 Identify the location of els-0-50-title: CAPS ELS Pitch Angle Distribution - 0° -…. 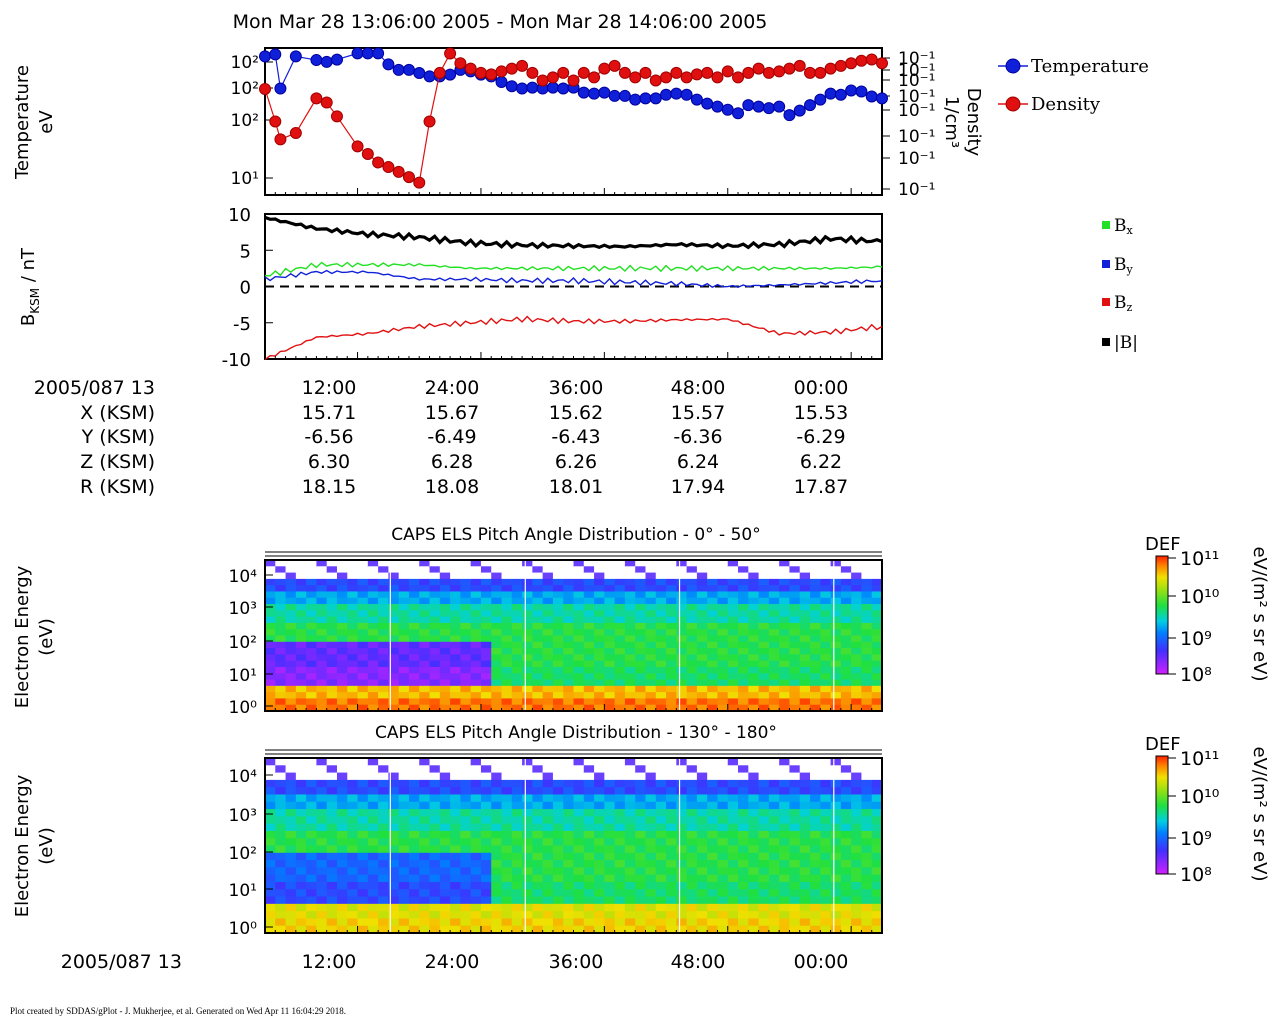
(575, 535).